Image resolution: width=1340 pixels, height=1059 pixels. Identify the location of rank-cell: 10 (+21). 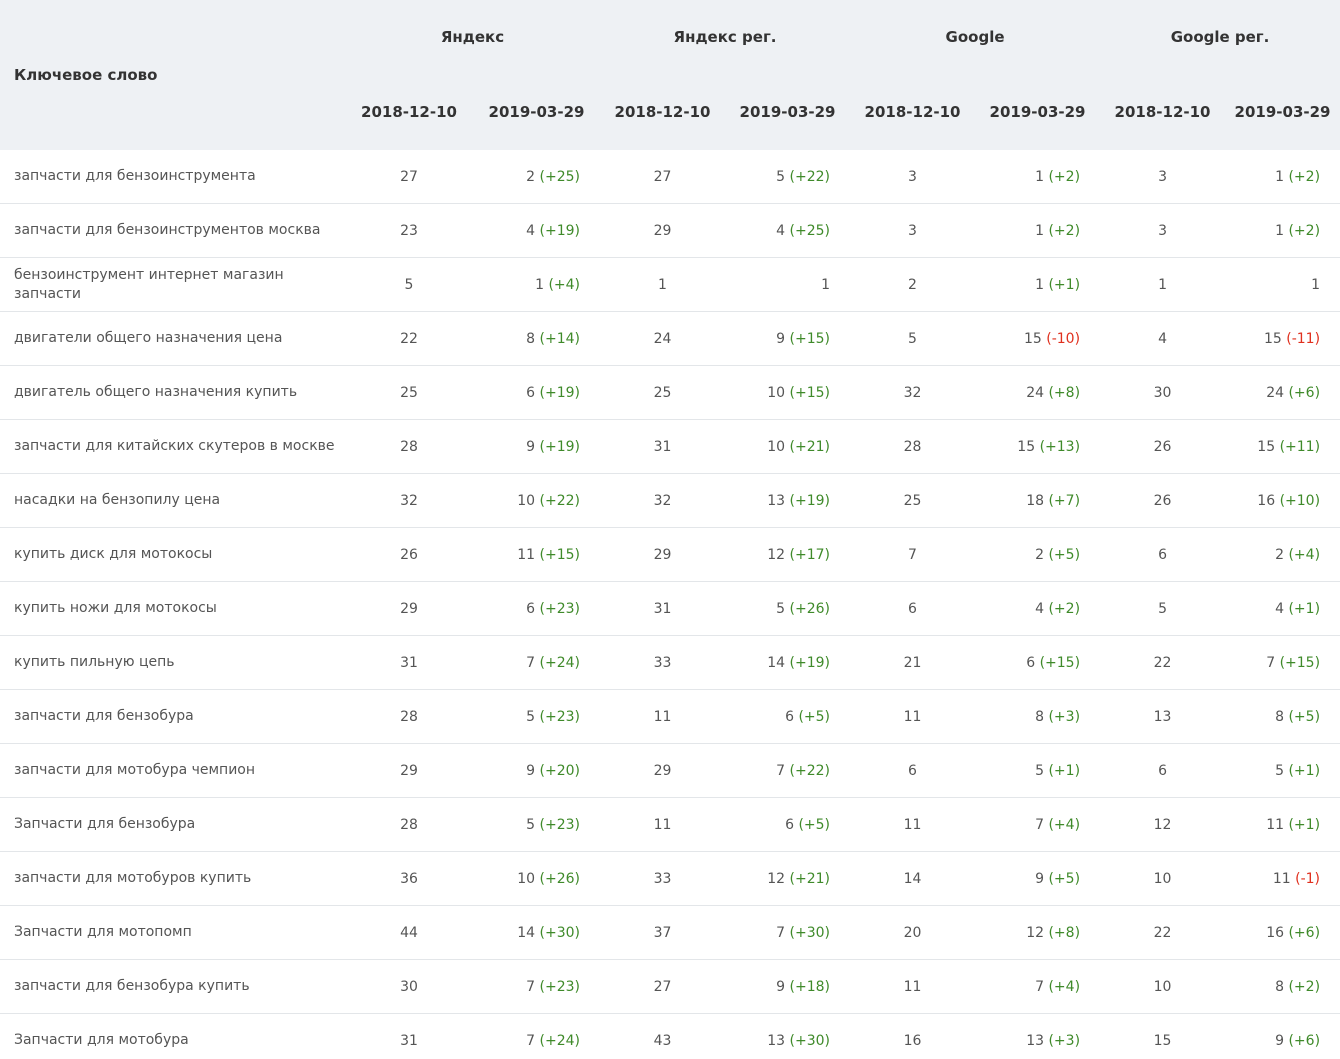
(788, 446).